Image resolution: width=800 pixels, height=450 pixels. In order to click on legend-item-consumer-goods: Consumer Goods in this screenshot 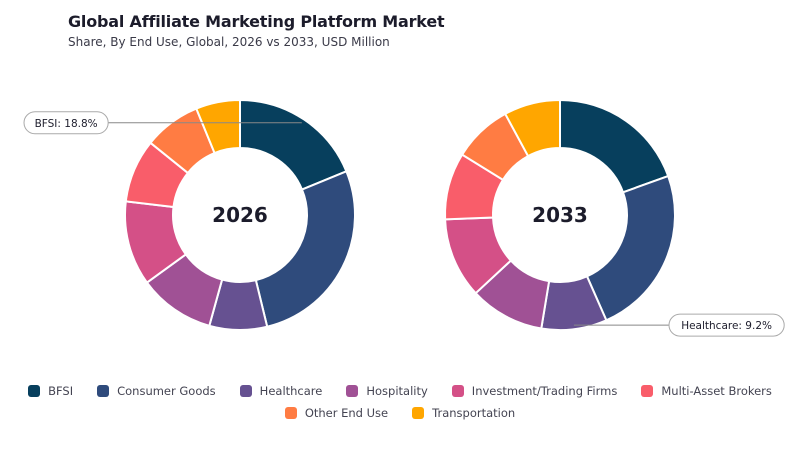, I will do `click(156, 391)`.